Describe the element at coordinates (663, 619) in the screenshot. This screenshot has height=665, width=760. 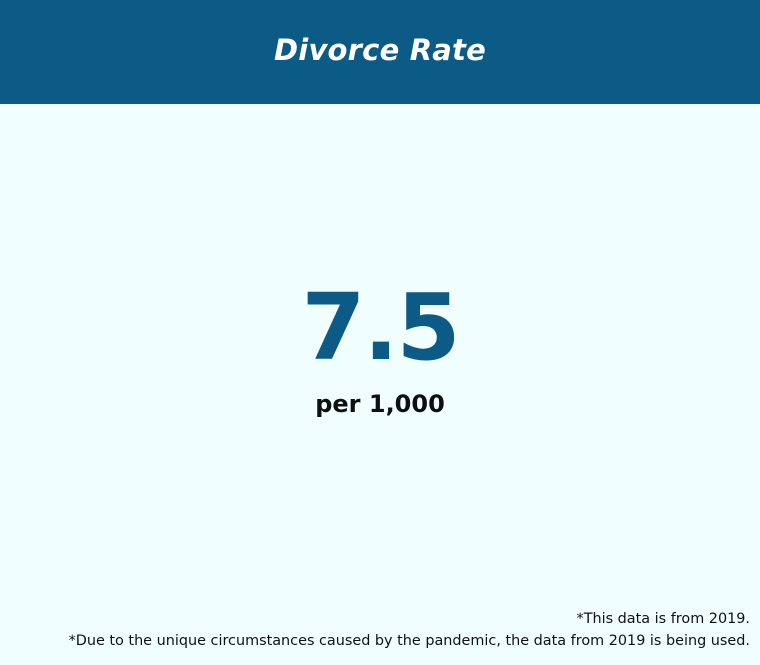
I see `footnote-data-year: *This data is from 2019.` at that location.